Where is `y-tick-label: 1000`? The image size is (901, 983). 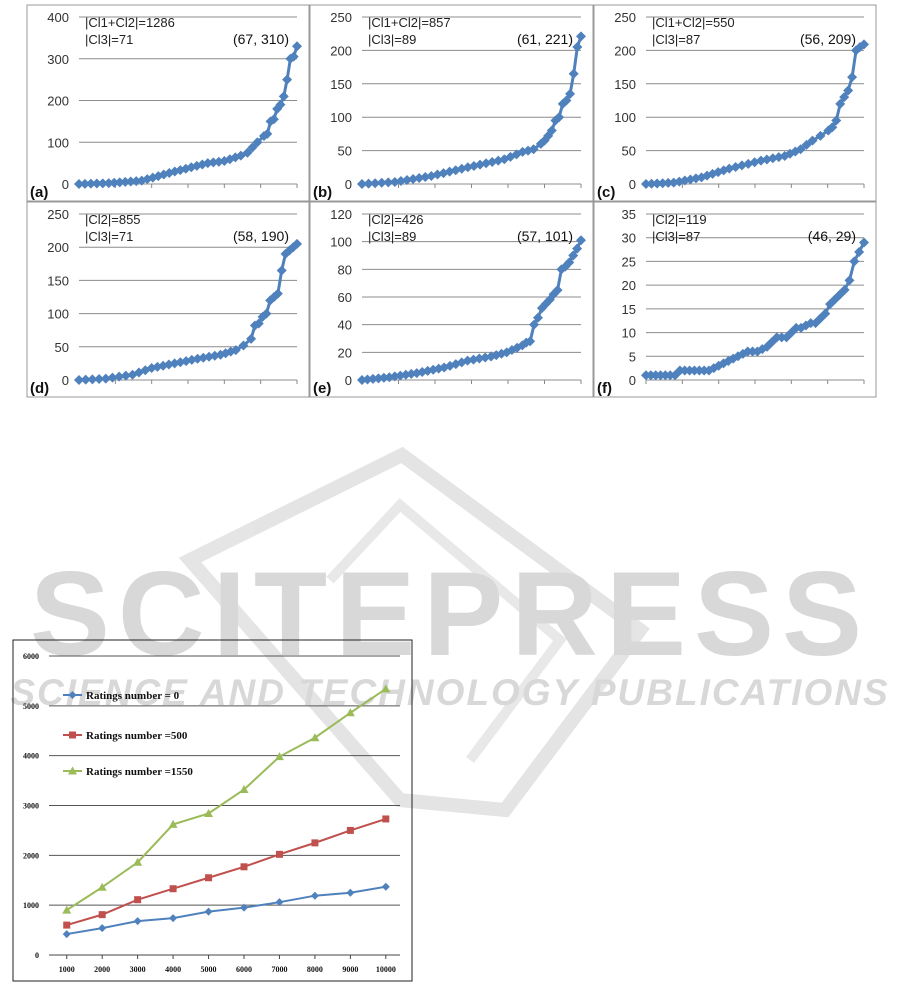
y-tick-label: 1000 is located at coordinates (31, 905).